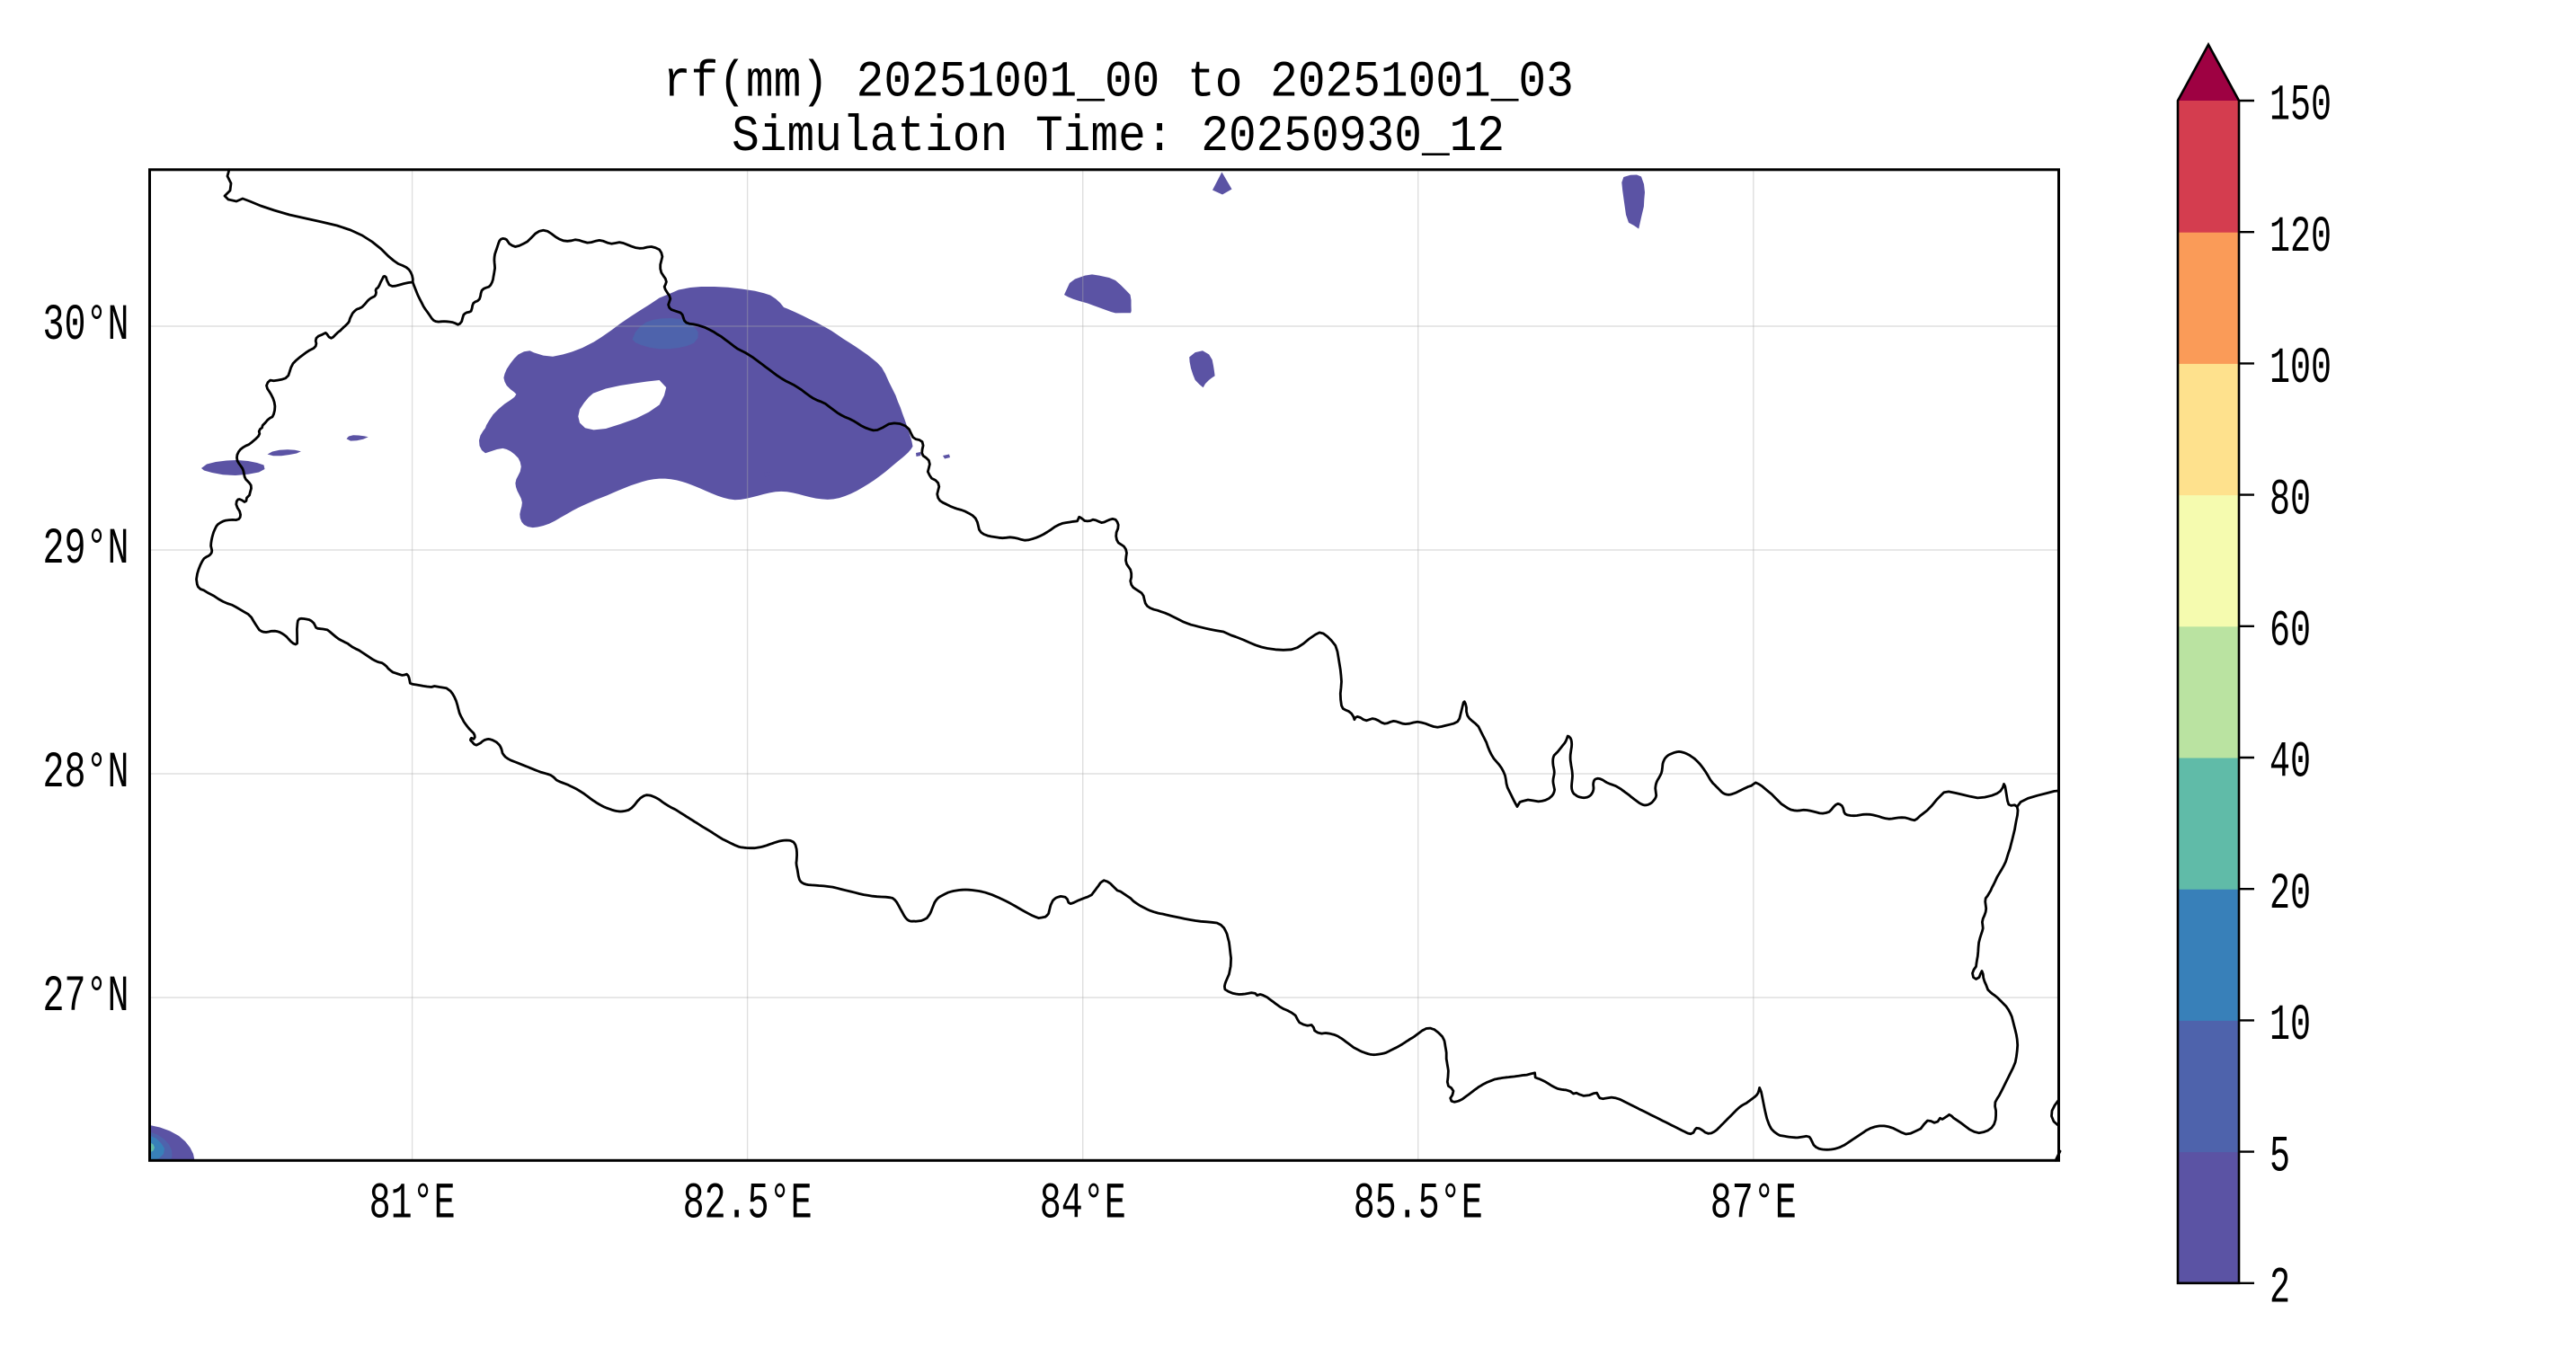  I want to click on svg-text: 40, so click(2290, 764).